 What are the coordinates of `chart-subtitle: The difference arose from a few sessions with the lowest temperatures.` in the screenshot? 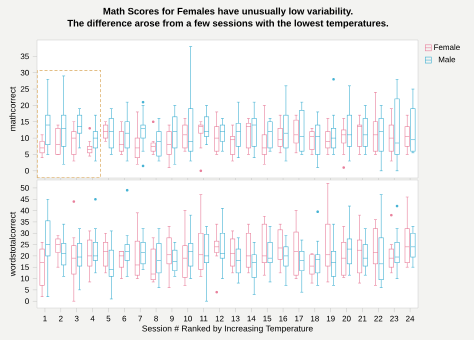 It's located at (227, 24).